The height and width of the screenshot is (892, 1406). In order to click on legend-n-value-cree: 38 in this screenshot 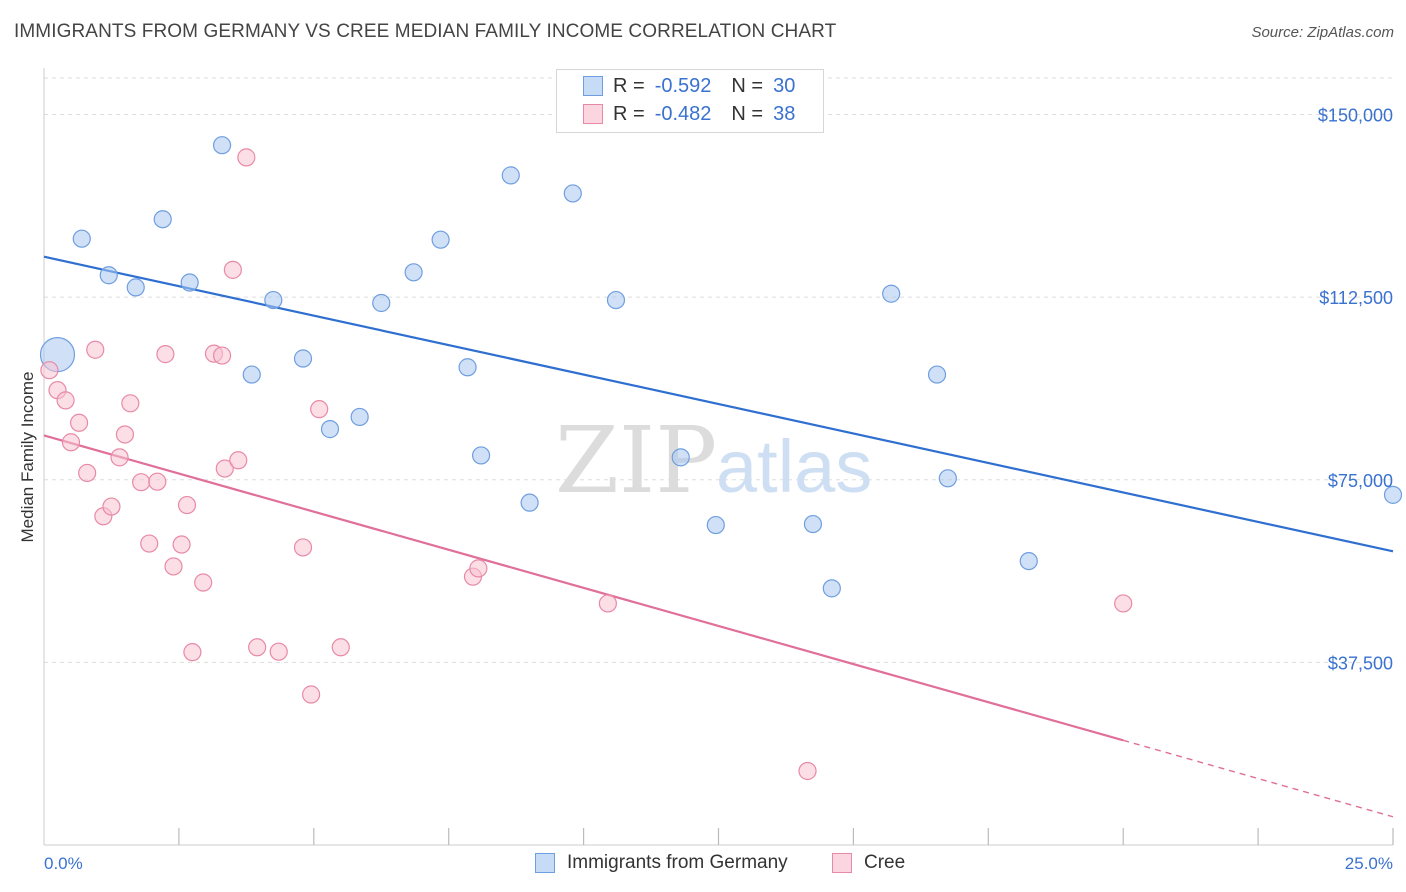, I will do `click(784, 113)`.